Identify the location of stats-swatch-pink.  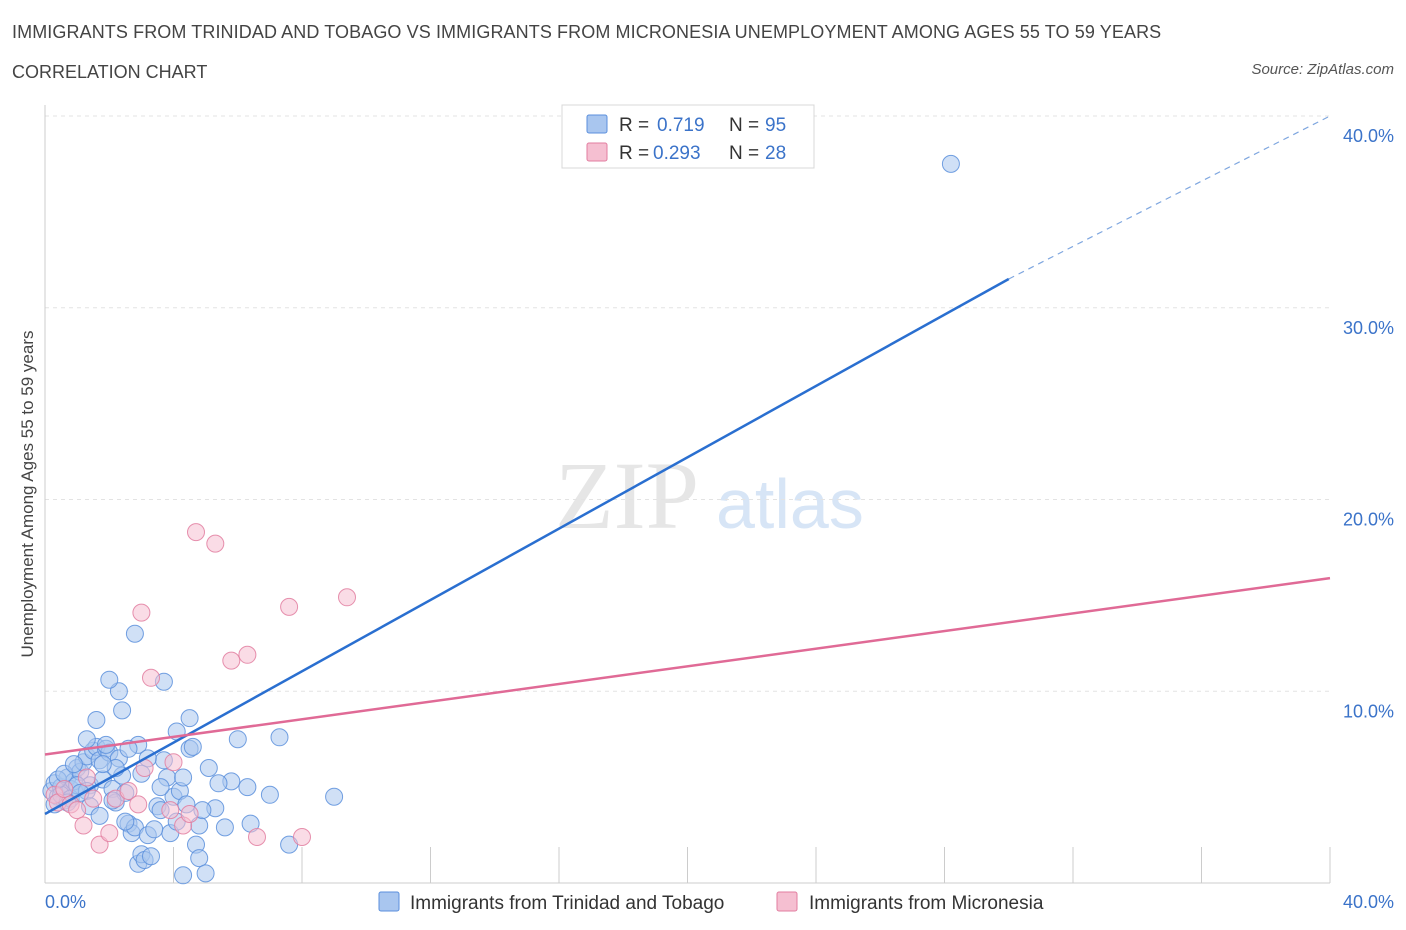
(597, 152).